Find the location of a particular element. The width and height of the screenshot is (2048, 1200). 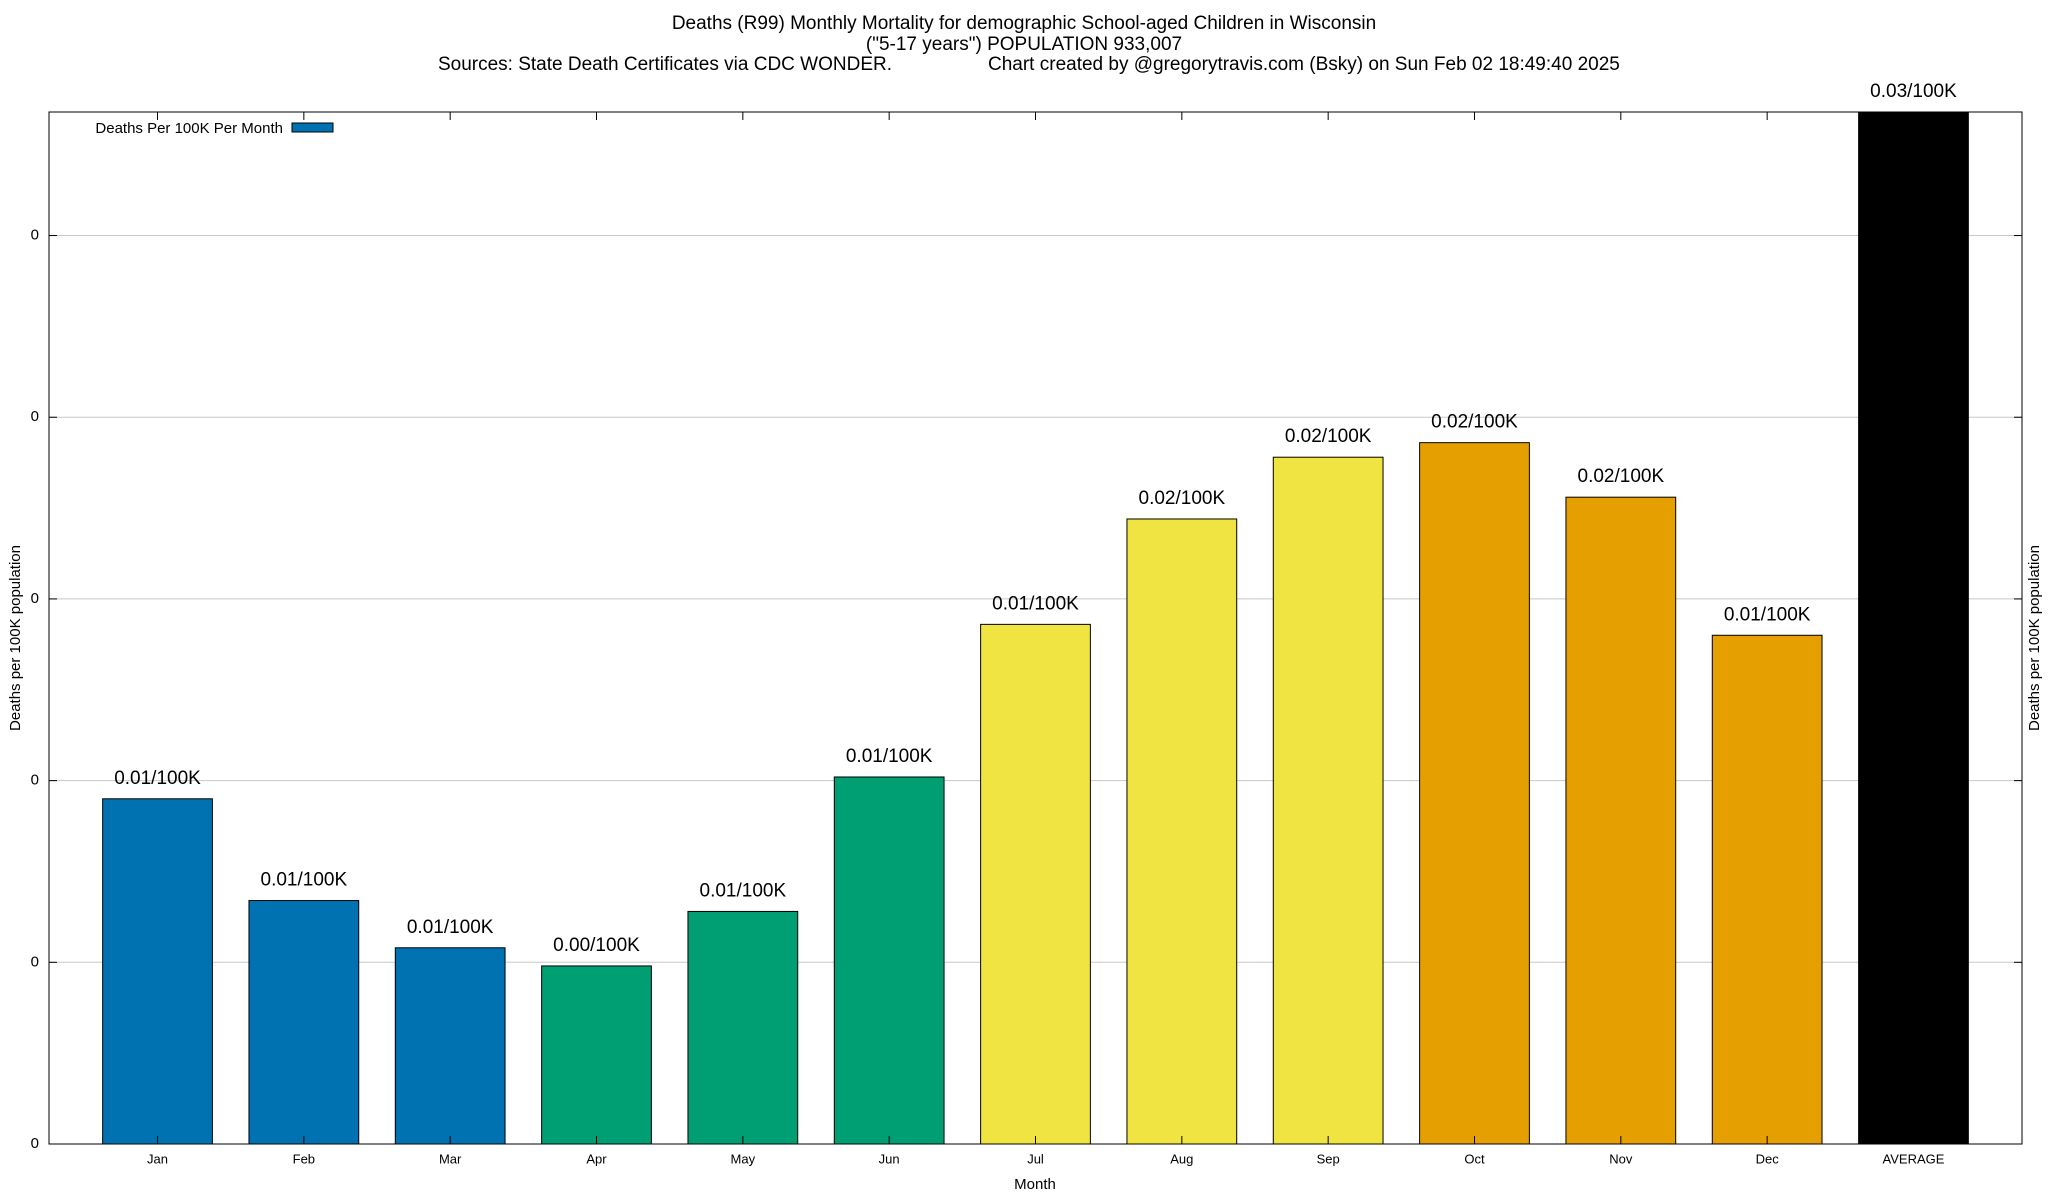

x-tick-label: Aug is located at coordinates (1181, 1158).